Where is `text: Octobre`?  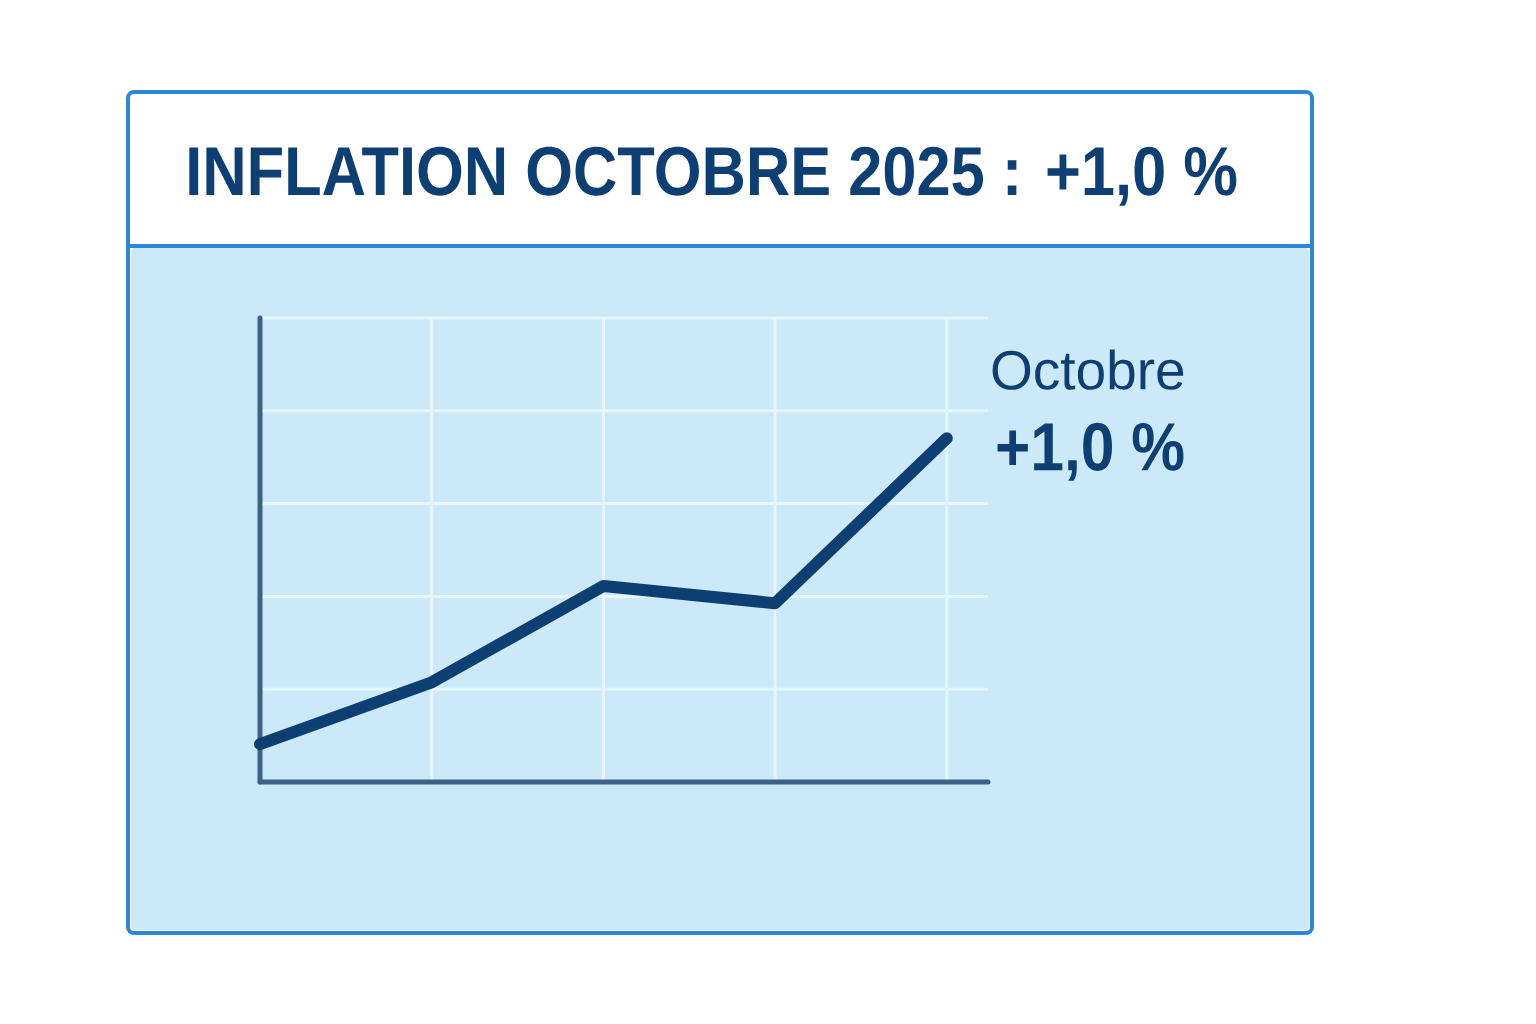
text: Octobre is located at coordinates (1088, 369).